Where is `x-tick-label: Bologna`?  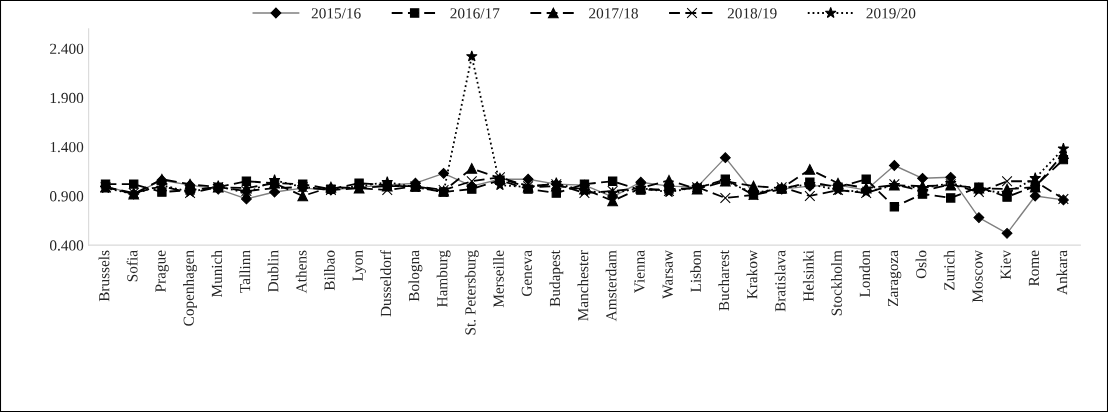
x-tick-label: Bologna is located at coordinates (415, 276).